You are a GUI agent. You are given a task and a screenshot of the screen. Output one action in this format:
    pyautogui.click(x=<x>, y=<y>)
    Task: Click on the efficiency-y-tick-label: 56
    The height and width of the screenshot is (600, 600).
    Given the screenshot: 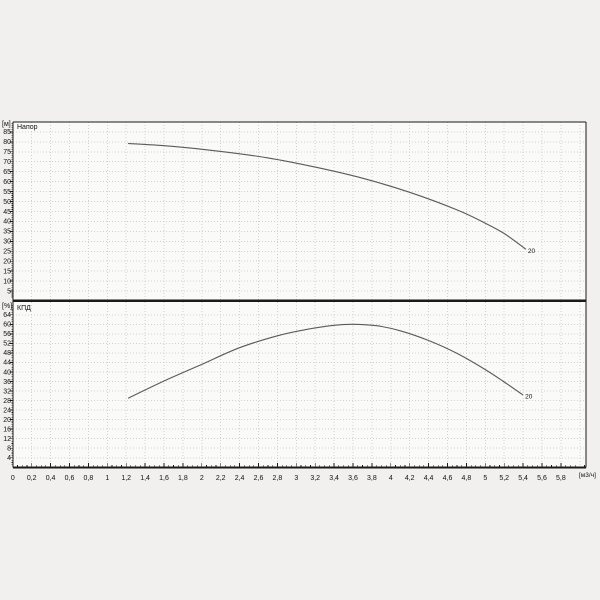 What is the action you would take?
    pyautogui.click(x=7, y=334)
    